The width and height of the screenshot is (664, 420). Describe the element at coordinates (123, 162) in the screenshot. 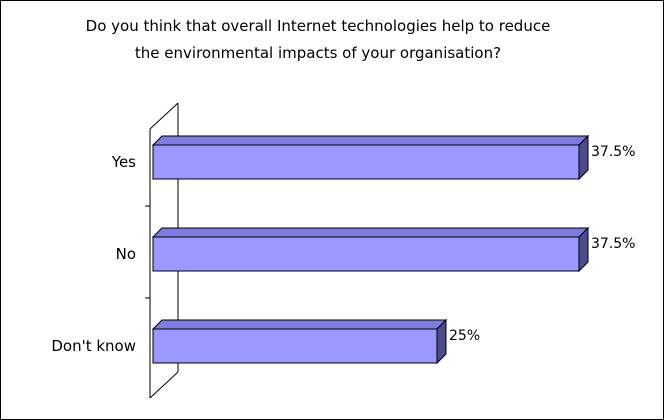

I see `category-label: Yes` at that location.